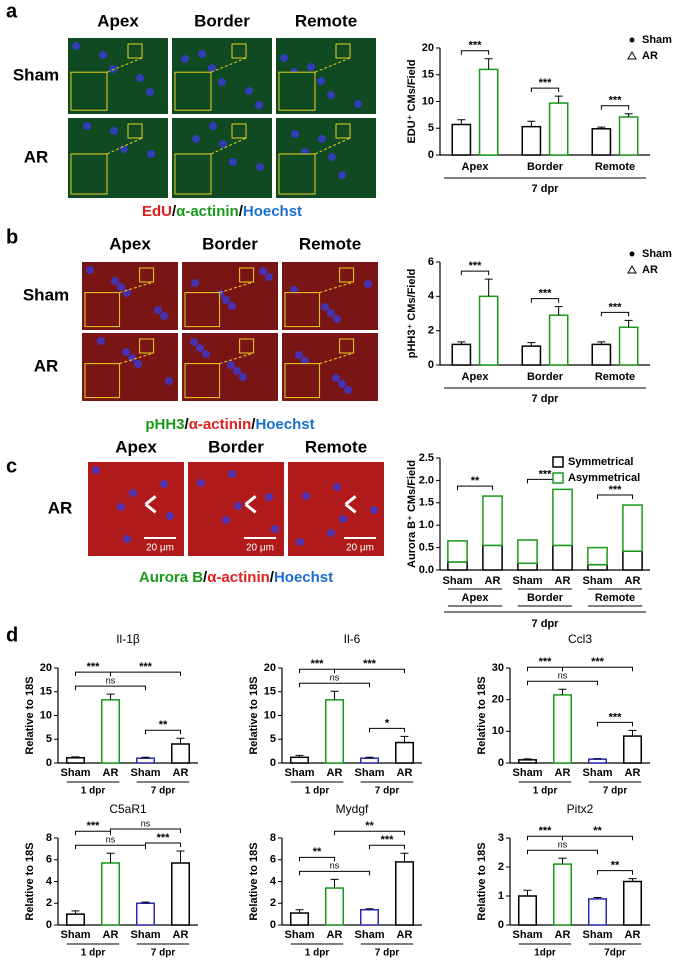 The height and width of the screenshot is (967, 685). I want to click on legend-label: Sham, so click(657, 254).